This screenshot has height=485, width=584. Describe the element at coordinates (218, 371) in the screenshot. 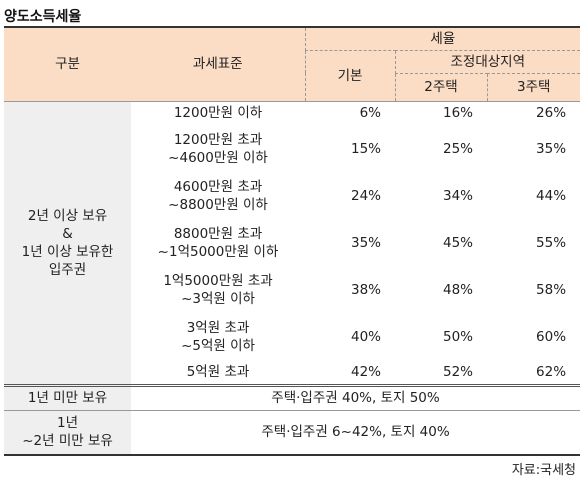

I see `row-base: 5억원 초과` at that location.